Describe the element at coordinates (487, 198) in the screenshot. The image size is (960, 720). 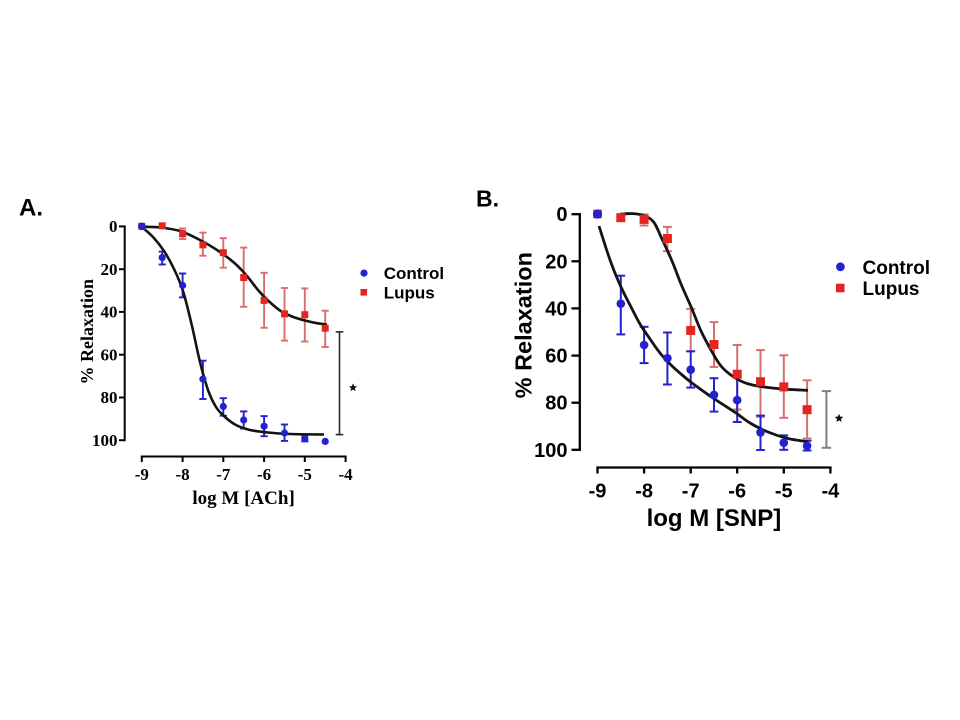
I see `svg-text: B.` at that location.